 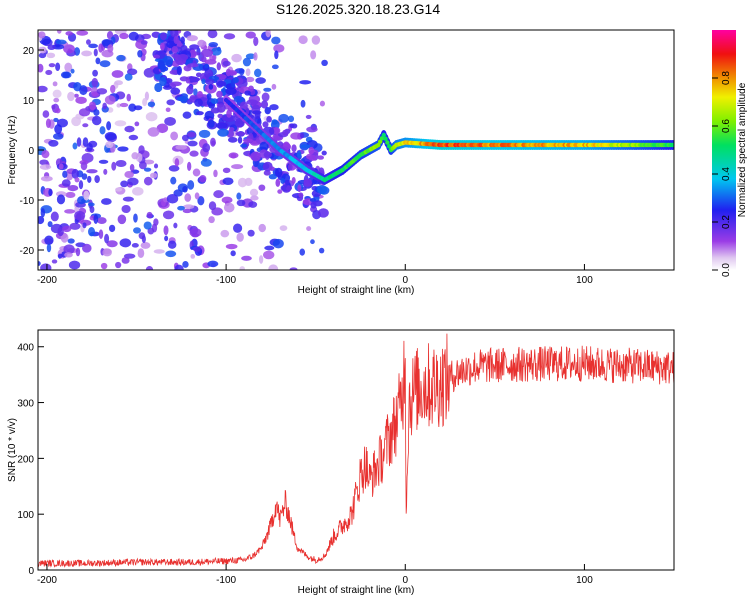 I want to click on colorbar-tick-label: 0.2, so click(x=726, y=222).